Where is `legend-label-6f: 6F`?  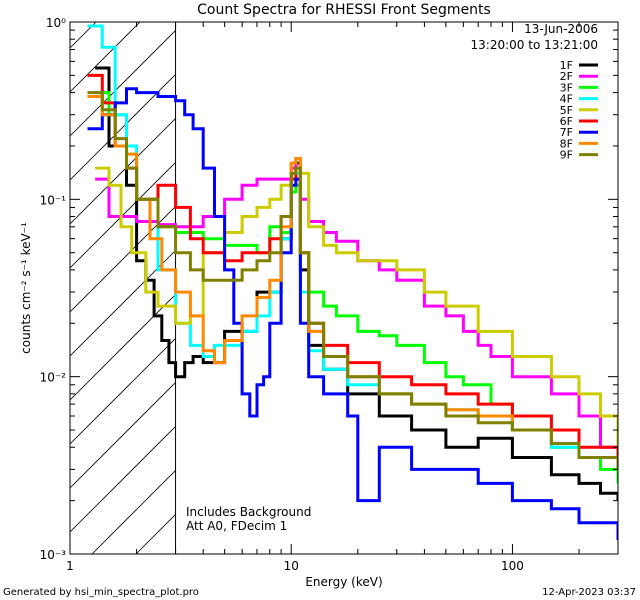
legend-label-6f: 6F is located at coordinates (566, 121).